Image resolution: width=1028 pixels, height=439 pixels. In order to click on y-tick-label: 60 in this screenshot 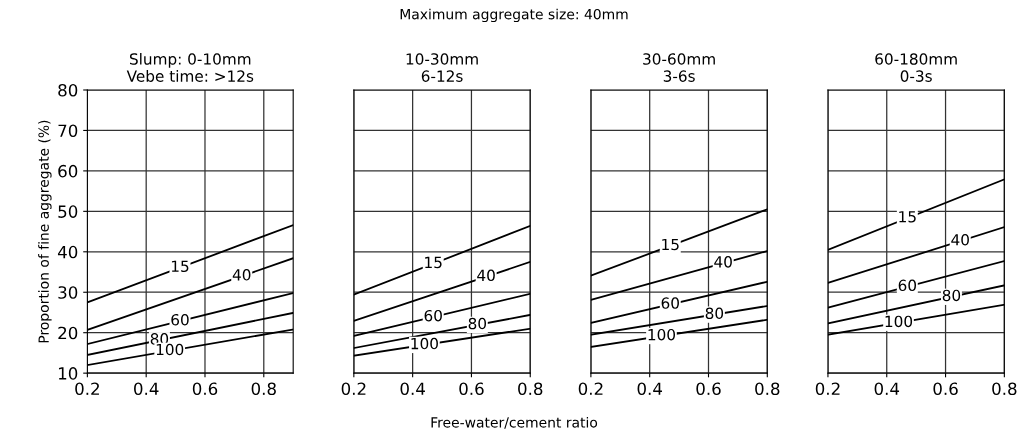, I will do `click(68, 171)`.